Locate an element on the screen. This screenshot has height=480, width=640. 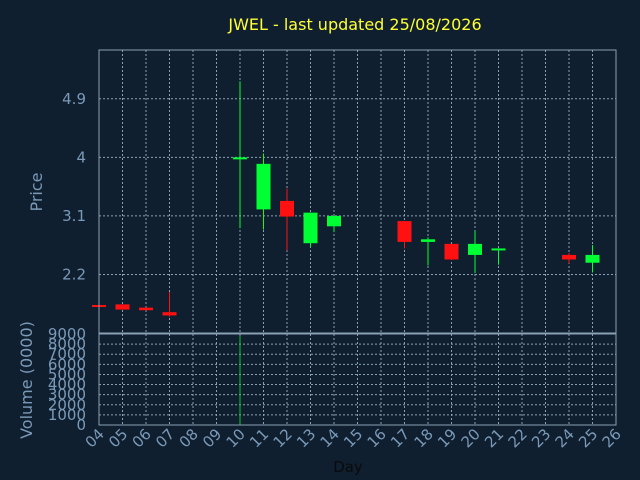
volume-tick-label: 8000 is located at coordinates (67, 344).